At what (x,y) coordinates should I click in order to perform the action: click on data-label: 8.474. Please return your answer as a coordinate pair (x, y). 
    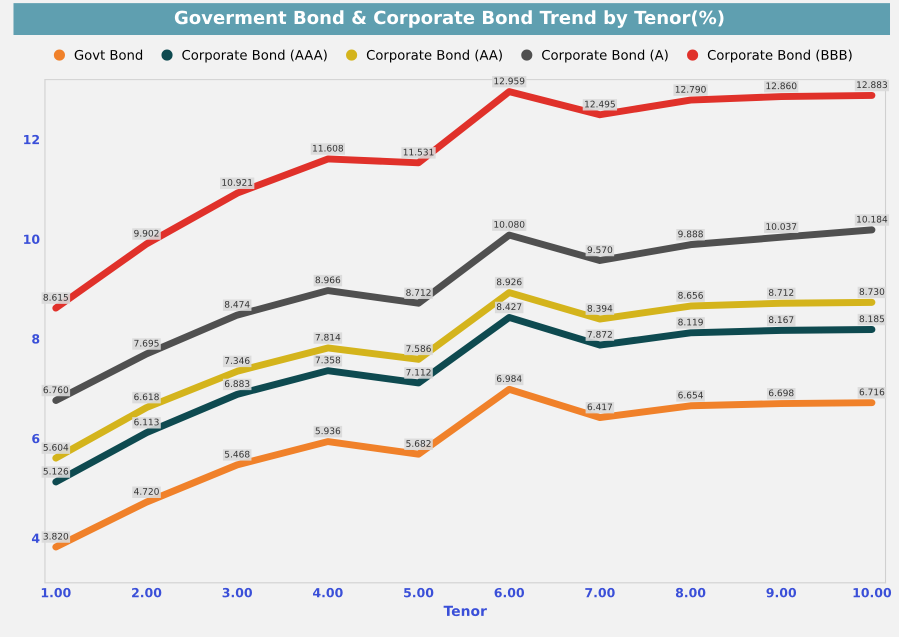
    Looking at the image, I should click on (237, 304).